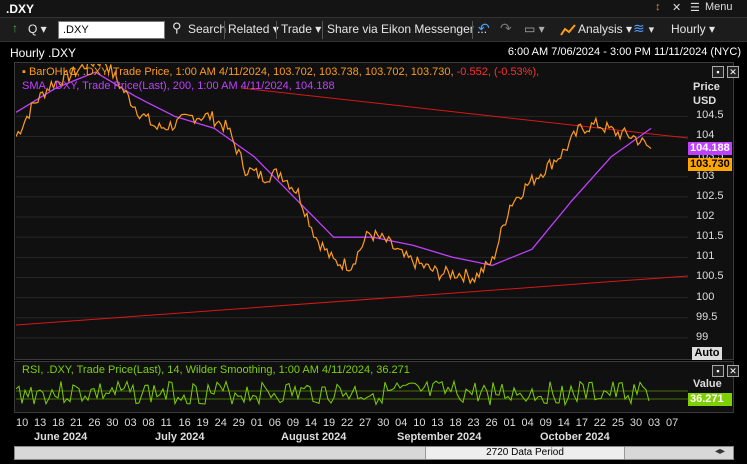 The width and height of the screenshot is (747, 464). What do you see at coordinates (677, 8) in the screenshot?
I see `close-icon: ✕` at bounding box center [677, 8].